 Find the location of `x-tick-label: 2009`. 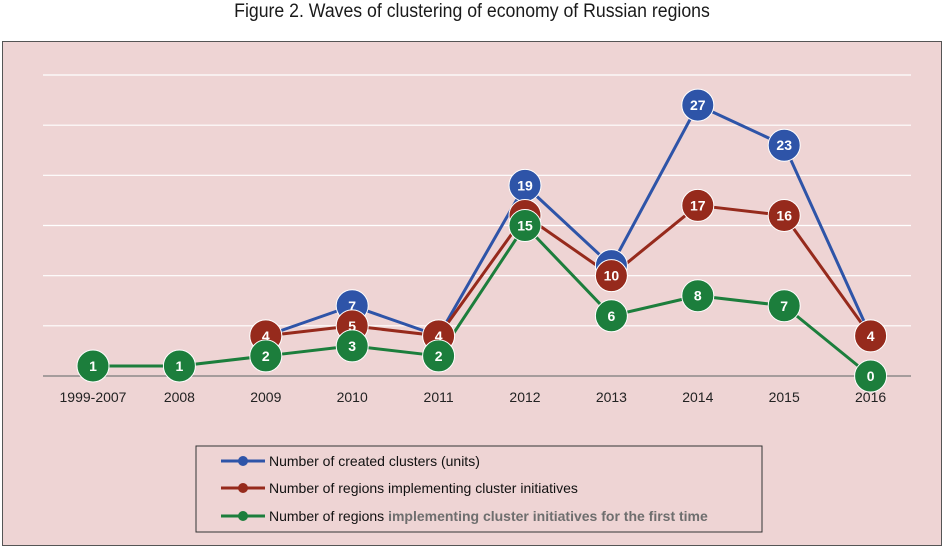

x-tick-label: 2009 is located at coordinates (265, 397).